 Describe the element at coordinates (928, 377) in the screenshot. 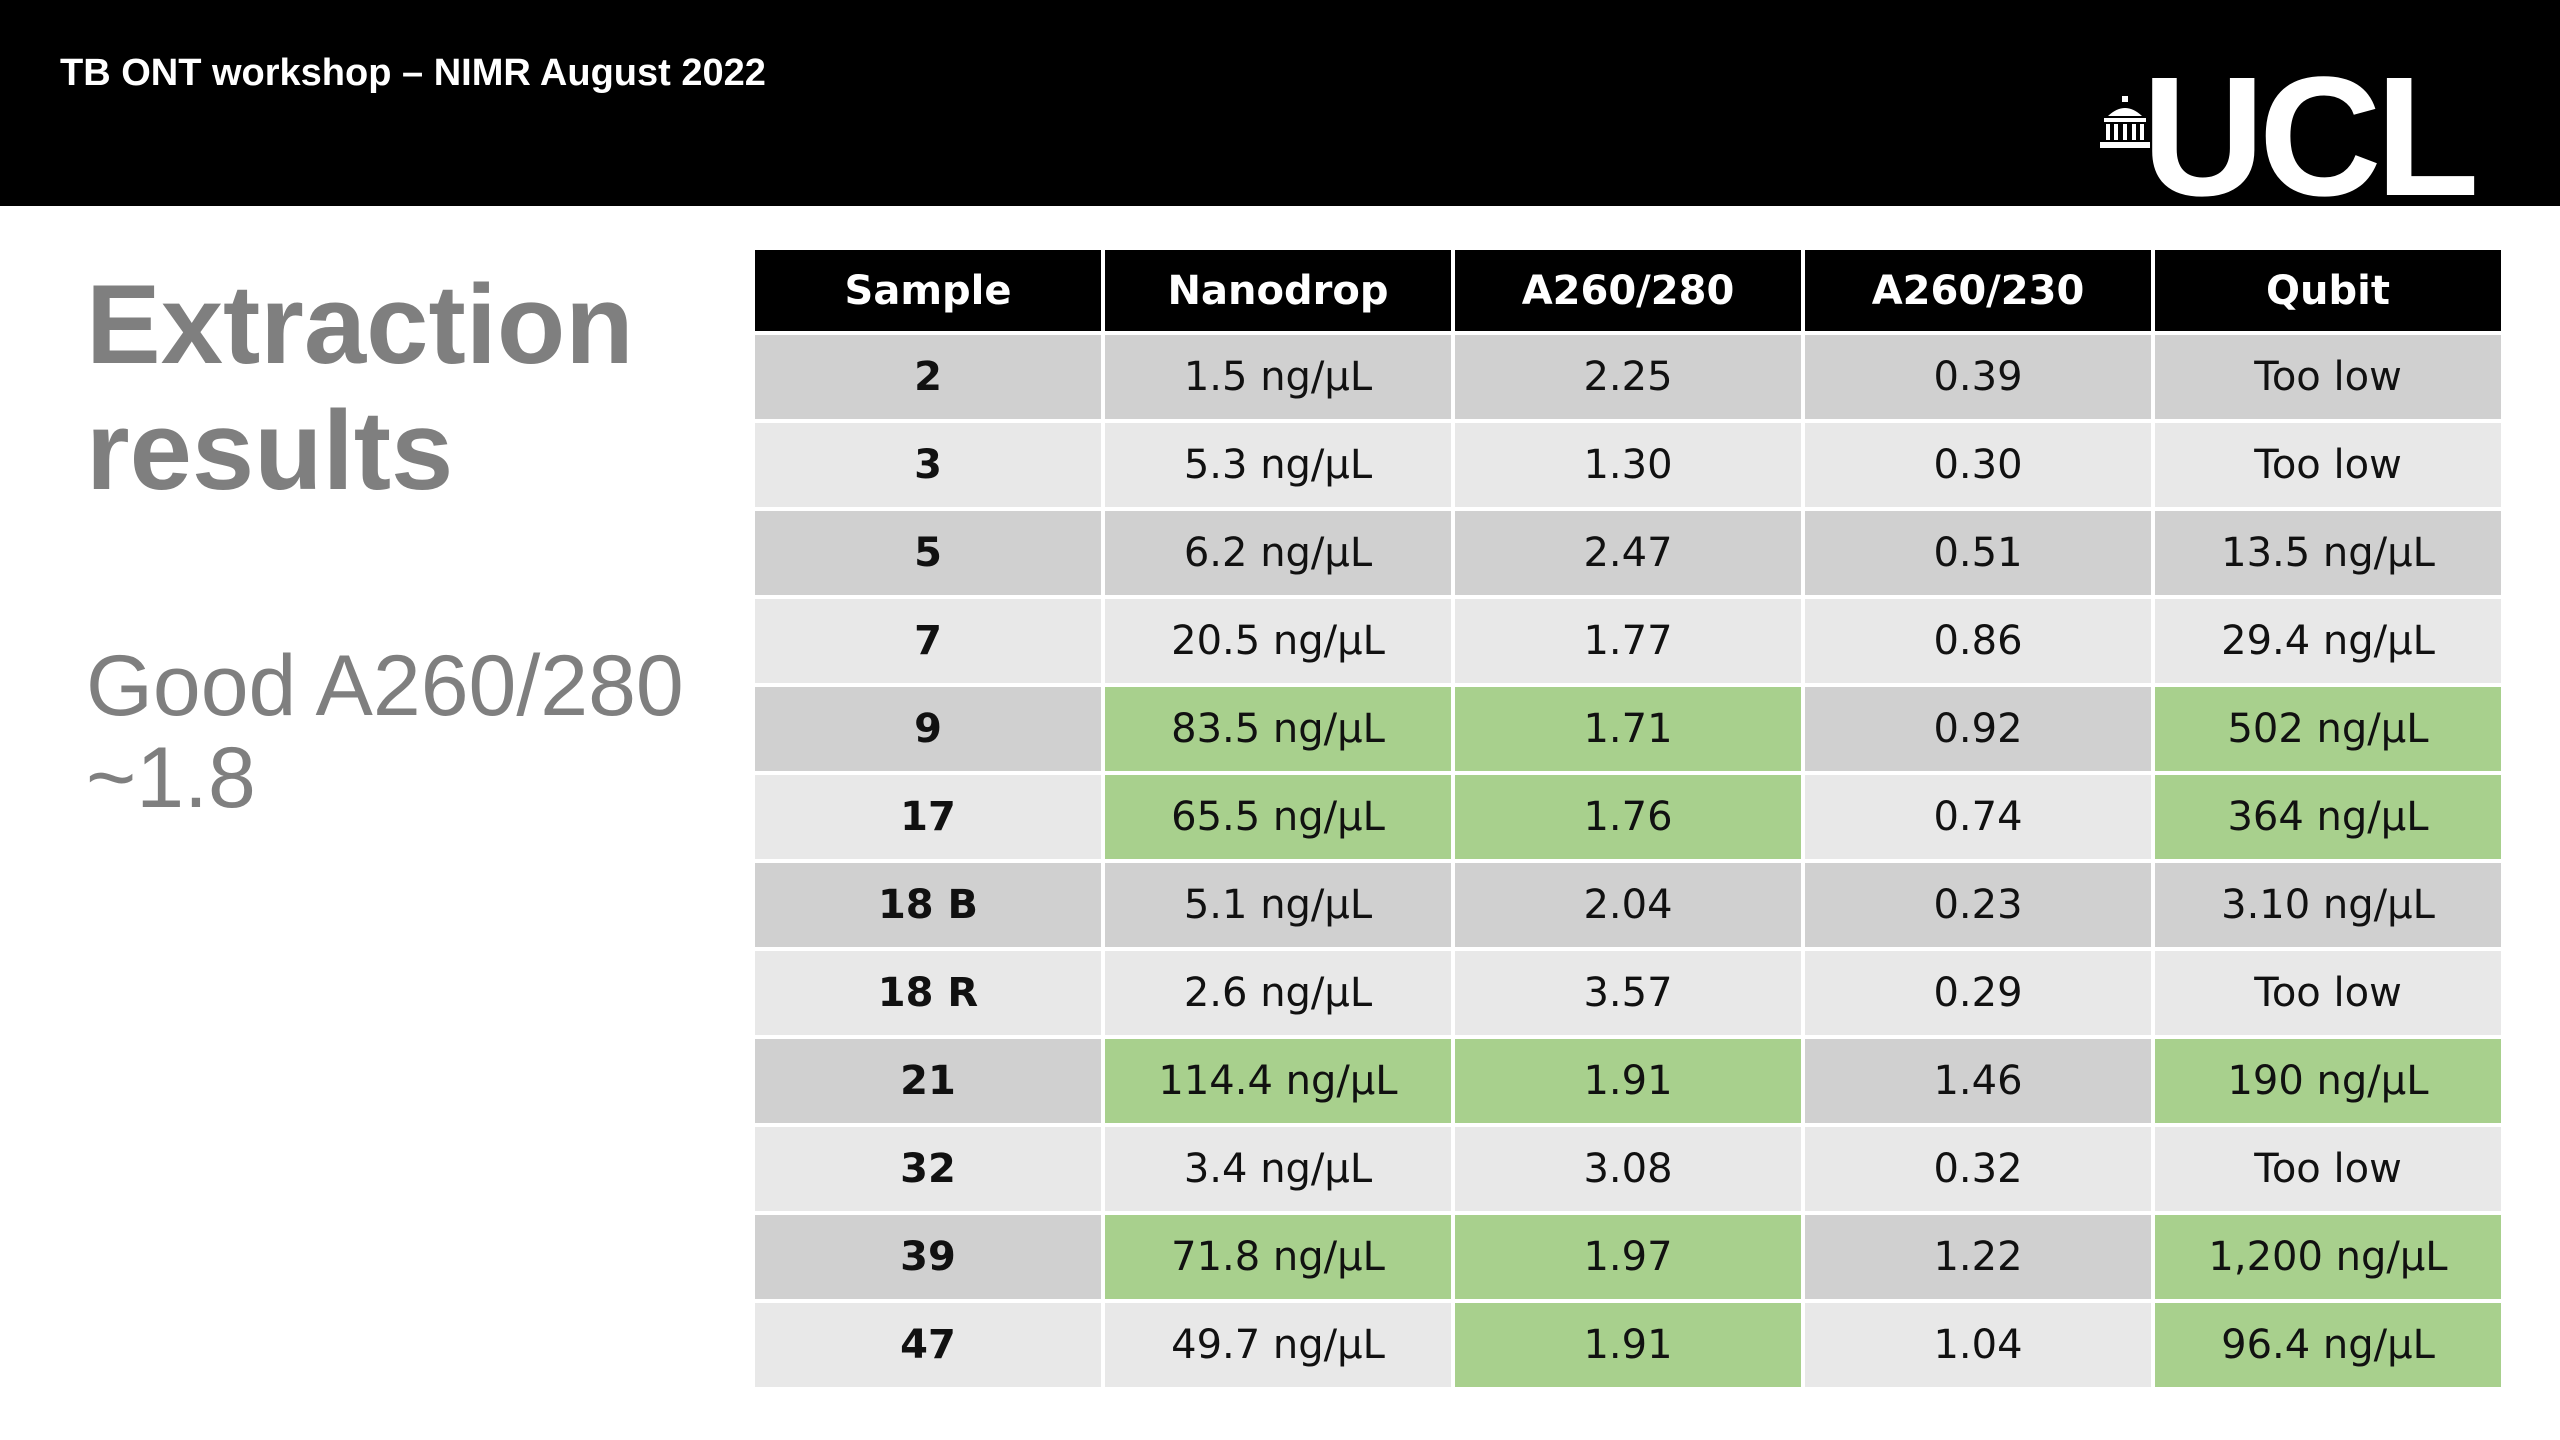

I see `sample-cell: 2` at that location.